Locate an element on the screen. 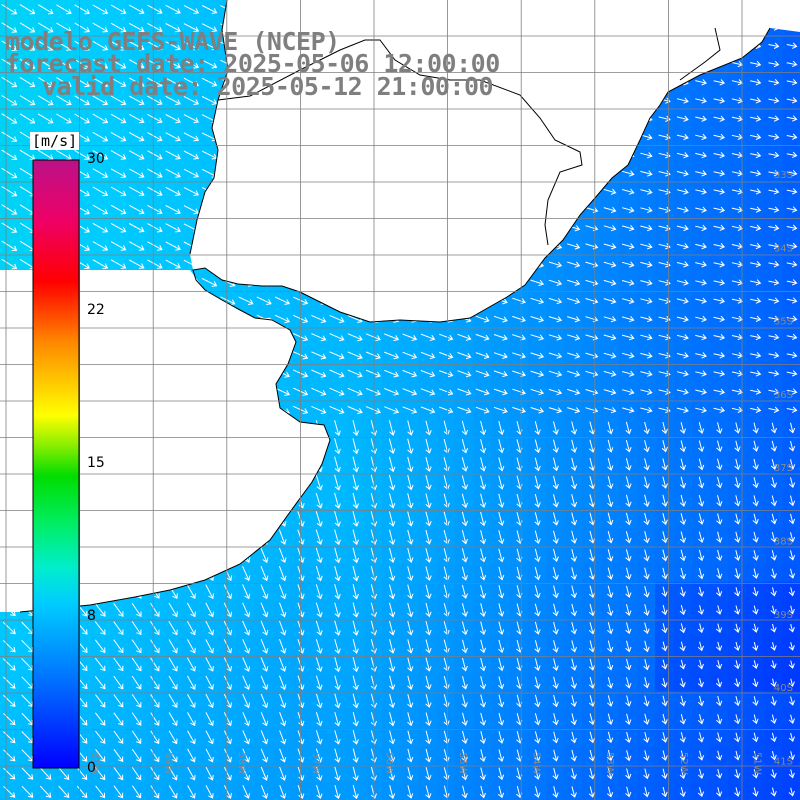  latitude-label: 35S is located at coordinates (783, 322).